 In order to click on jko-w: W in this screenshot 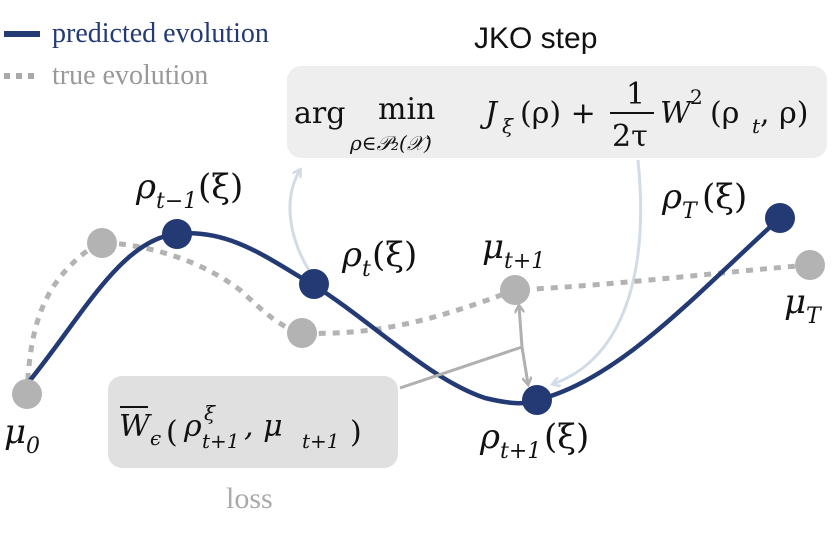, I will do `click(676, 113)`.